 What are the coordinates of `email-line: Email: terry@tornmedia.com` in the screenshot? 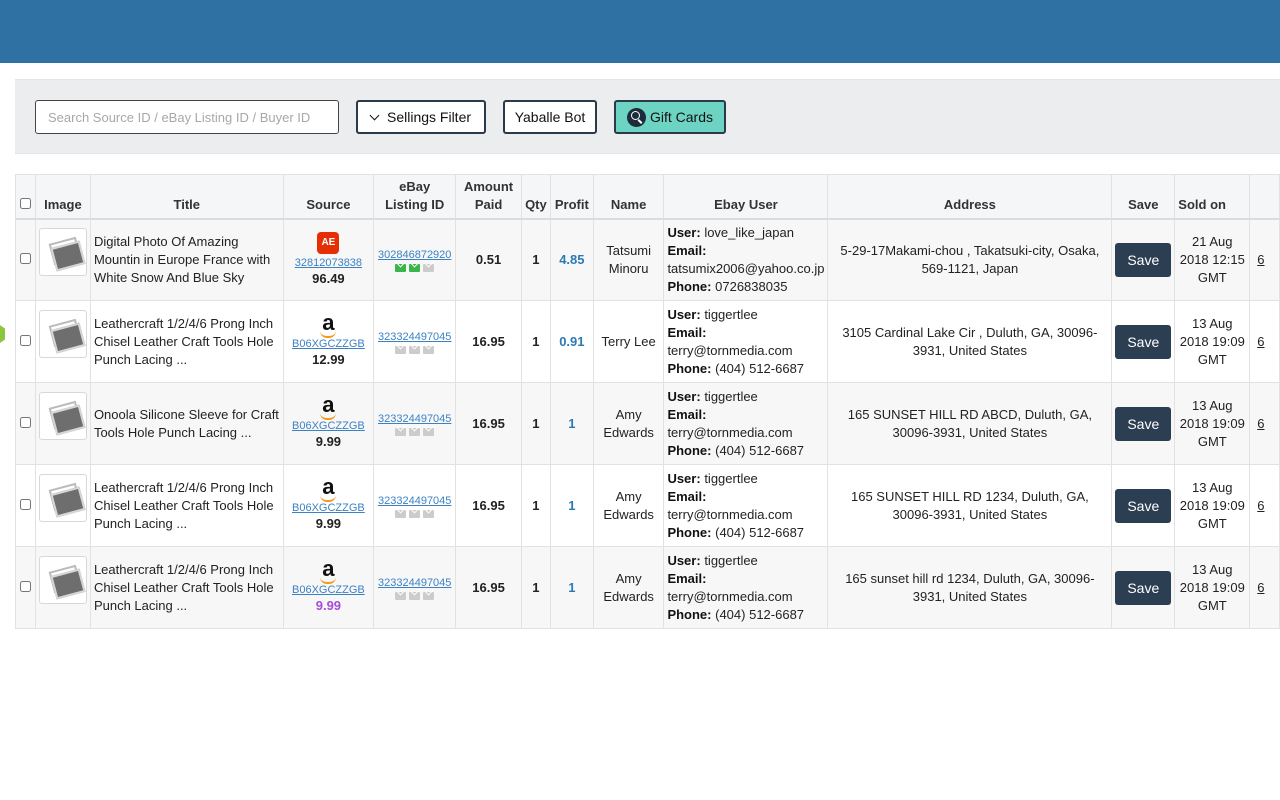 It's located at (745, 588).